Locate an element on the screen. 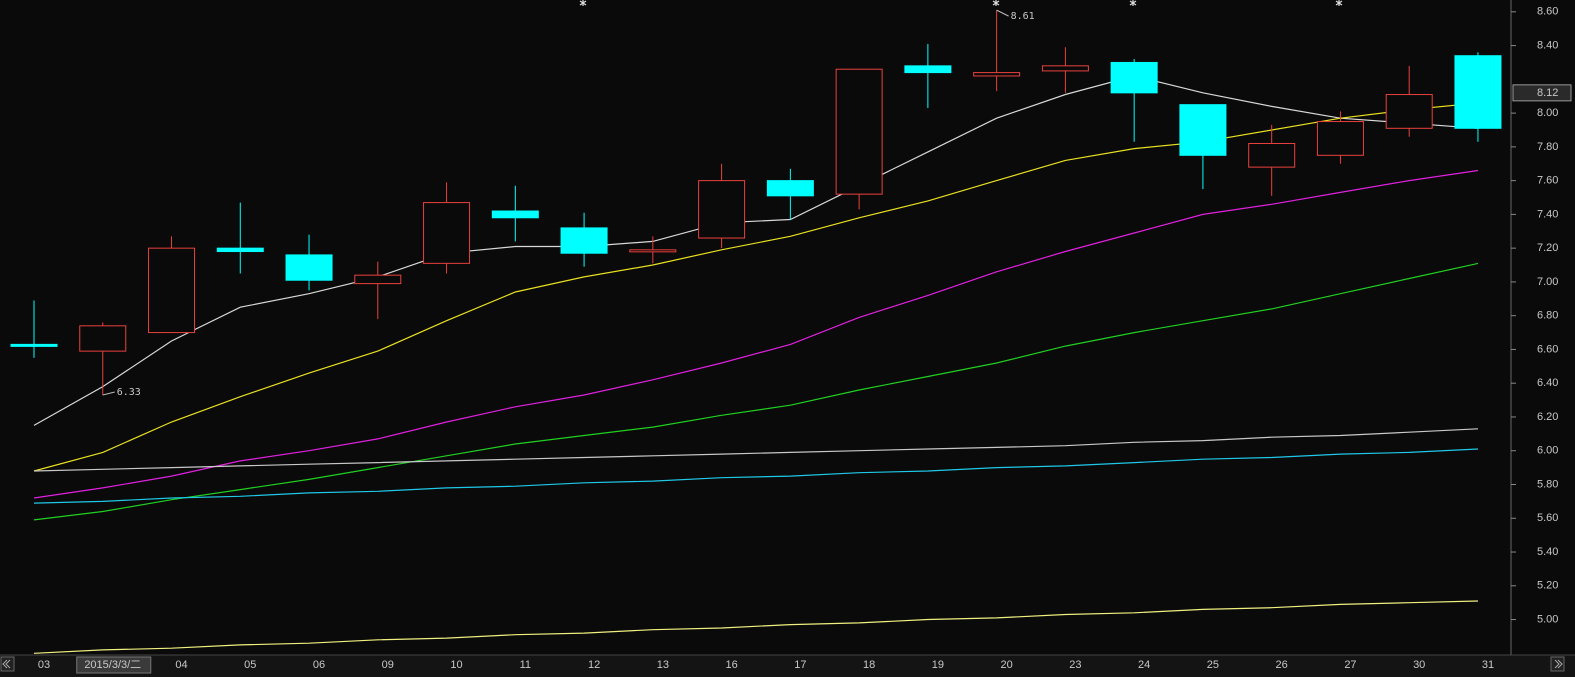 The height and width of the screenshot is (677, 1575). x-tick-label: 17 is located at coordinates (800, 665).